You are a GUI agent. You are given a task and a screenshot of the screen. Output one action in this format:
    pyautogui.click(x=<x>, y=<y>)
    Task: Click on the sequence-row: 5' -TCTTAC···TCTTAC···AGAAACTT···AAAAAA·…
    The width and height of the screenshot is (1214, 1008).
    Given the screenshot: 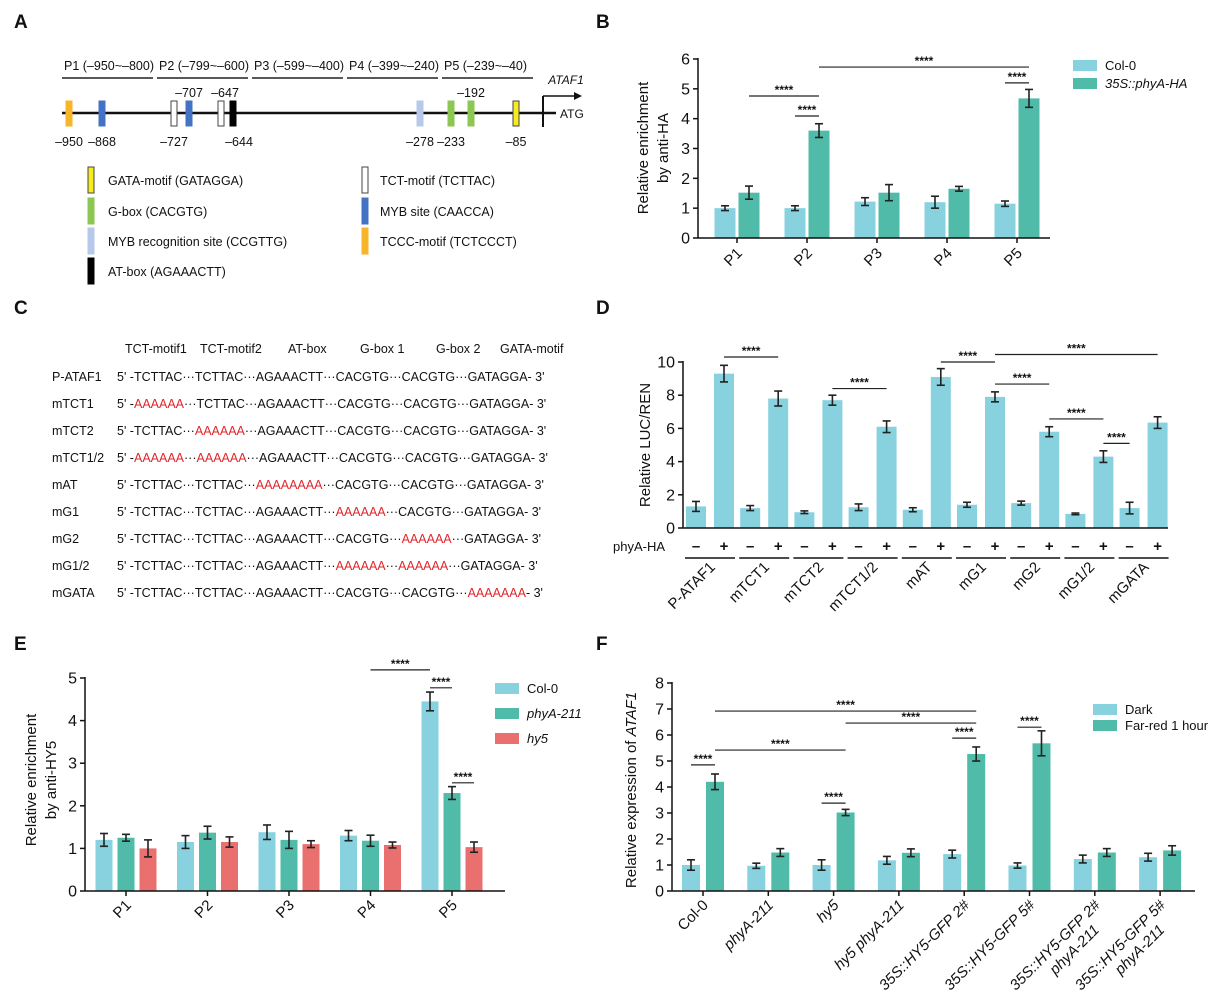 What is the action you would take?
    pyautogui.click(x=329, y=512)
    